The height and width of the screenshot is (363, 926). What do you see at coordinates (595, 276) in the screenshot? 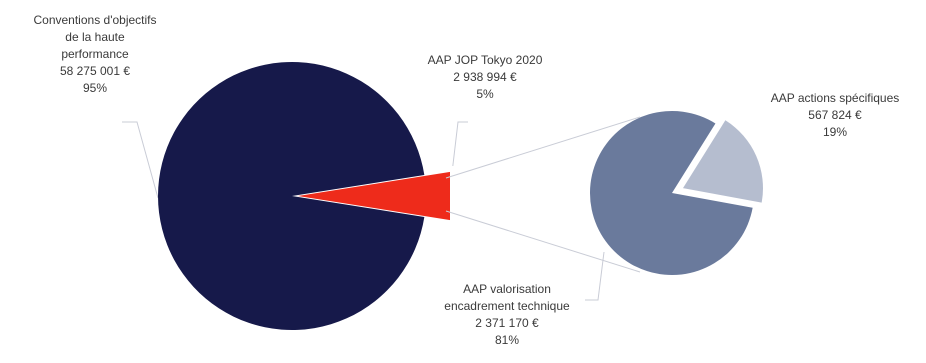
I see `leader-line-aap-valorisation` at bounding box center [595, 276].